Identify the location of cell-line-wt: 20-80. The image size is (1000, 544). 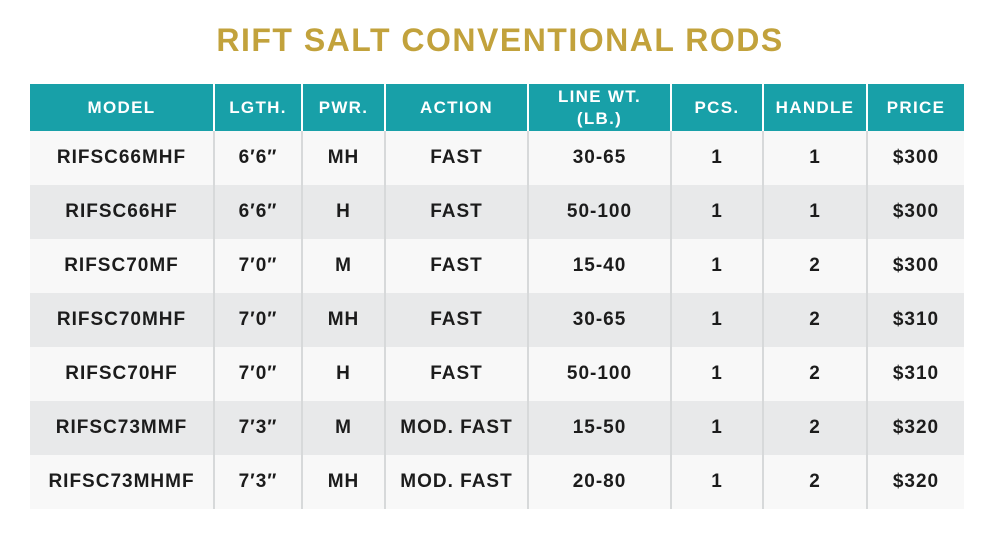
(599, 482).